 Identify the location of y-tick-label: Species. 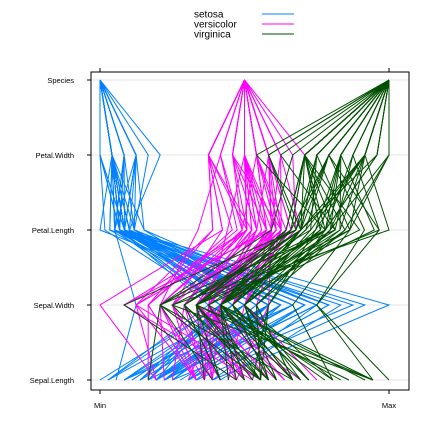
(60, 80).